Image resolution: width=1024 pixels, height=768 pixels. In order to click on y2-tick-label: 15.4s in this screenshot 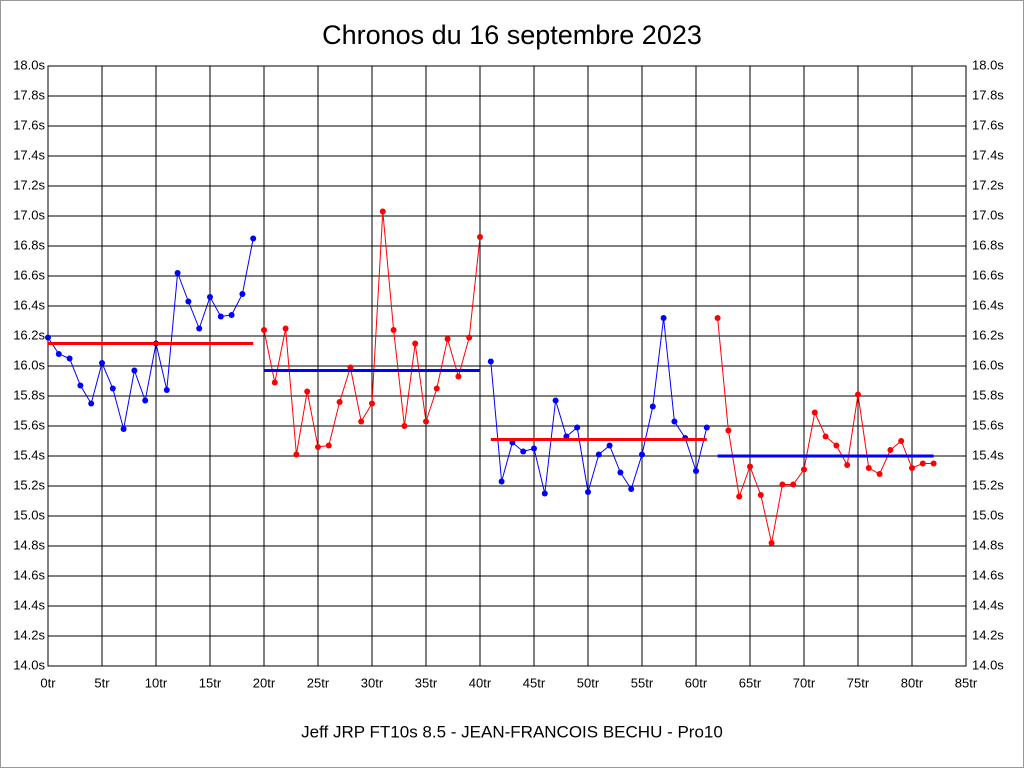, I will do `click(988, 454)`.